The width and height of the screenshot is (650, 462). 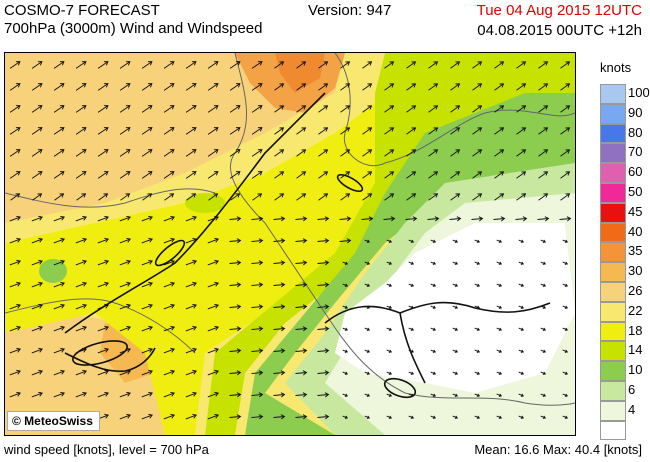 What do you see at coordinates (635, 310) in the screenshot?
I see `legend-label: 22` at bounding box center [635, 310].